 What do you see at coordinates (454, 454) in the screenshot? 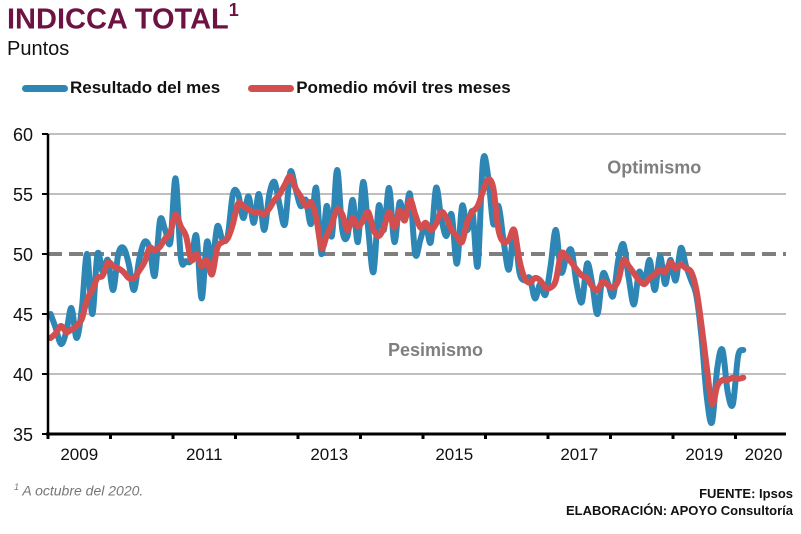
I see `x-tick-label: 2015` at bounding box center [454, 454].